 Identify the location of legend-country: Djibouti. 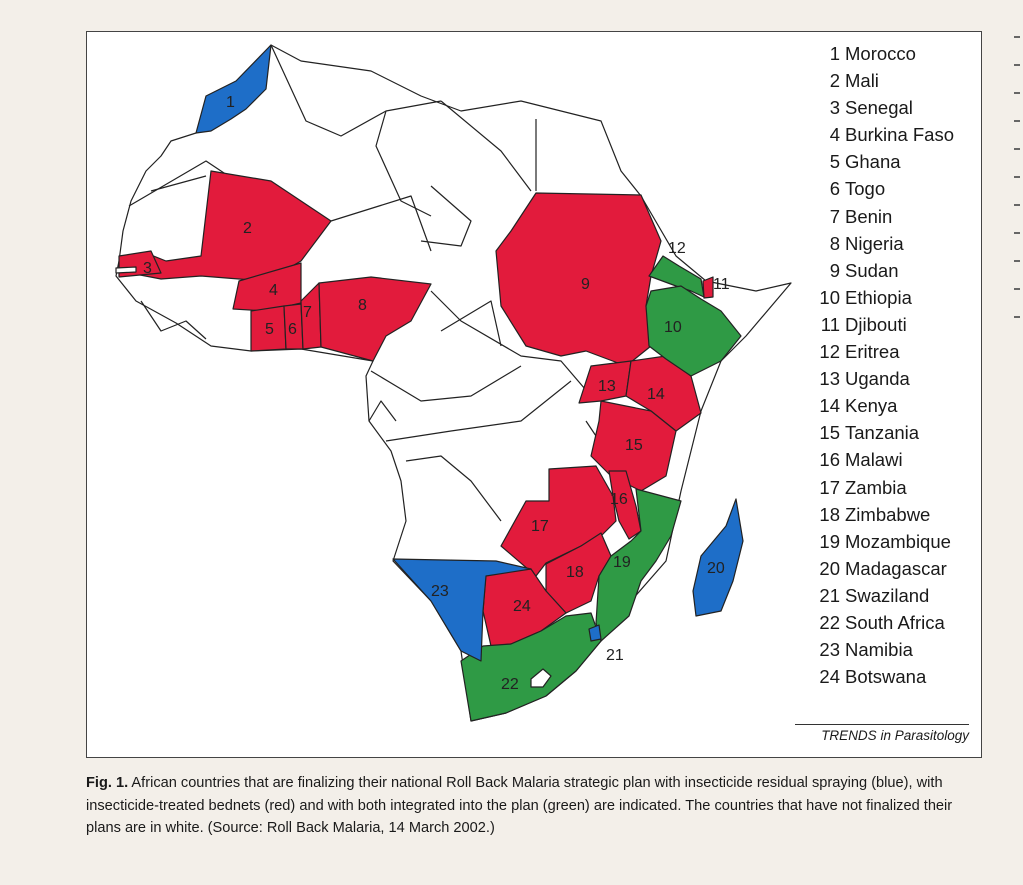
(876, 324).